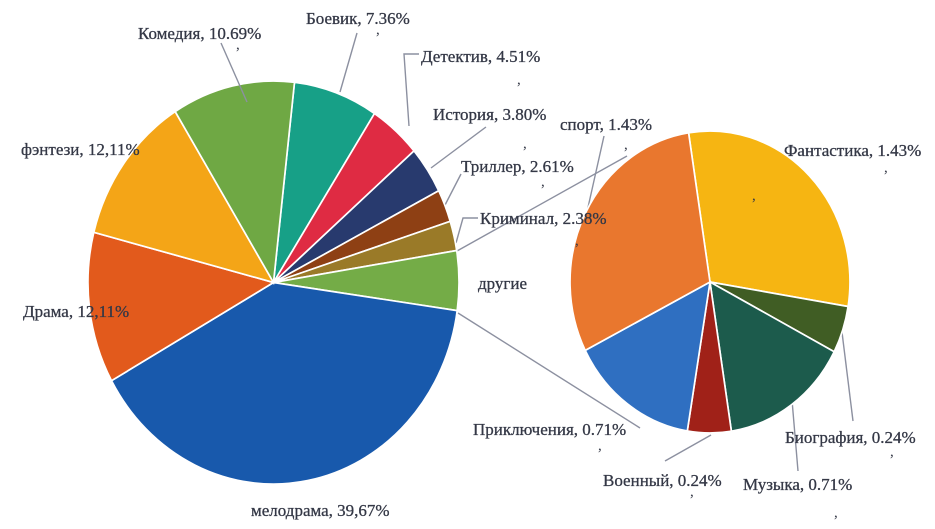  What do you see at coordinates (489, 114) in the screenshot?
I see `svg-text: История, 3.80%` at bounding box center [489, 114].